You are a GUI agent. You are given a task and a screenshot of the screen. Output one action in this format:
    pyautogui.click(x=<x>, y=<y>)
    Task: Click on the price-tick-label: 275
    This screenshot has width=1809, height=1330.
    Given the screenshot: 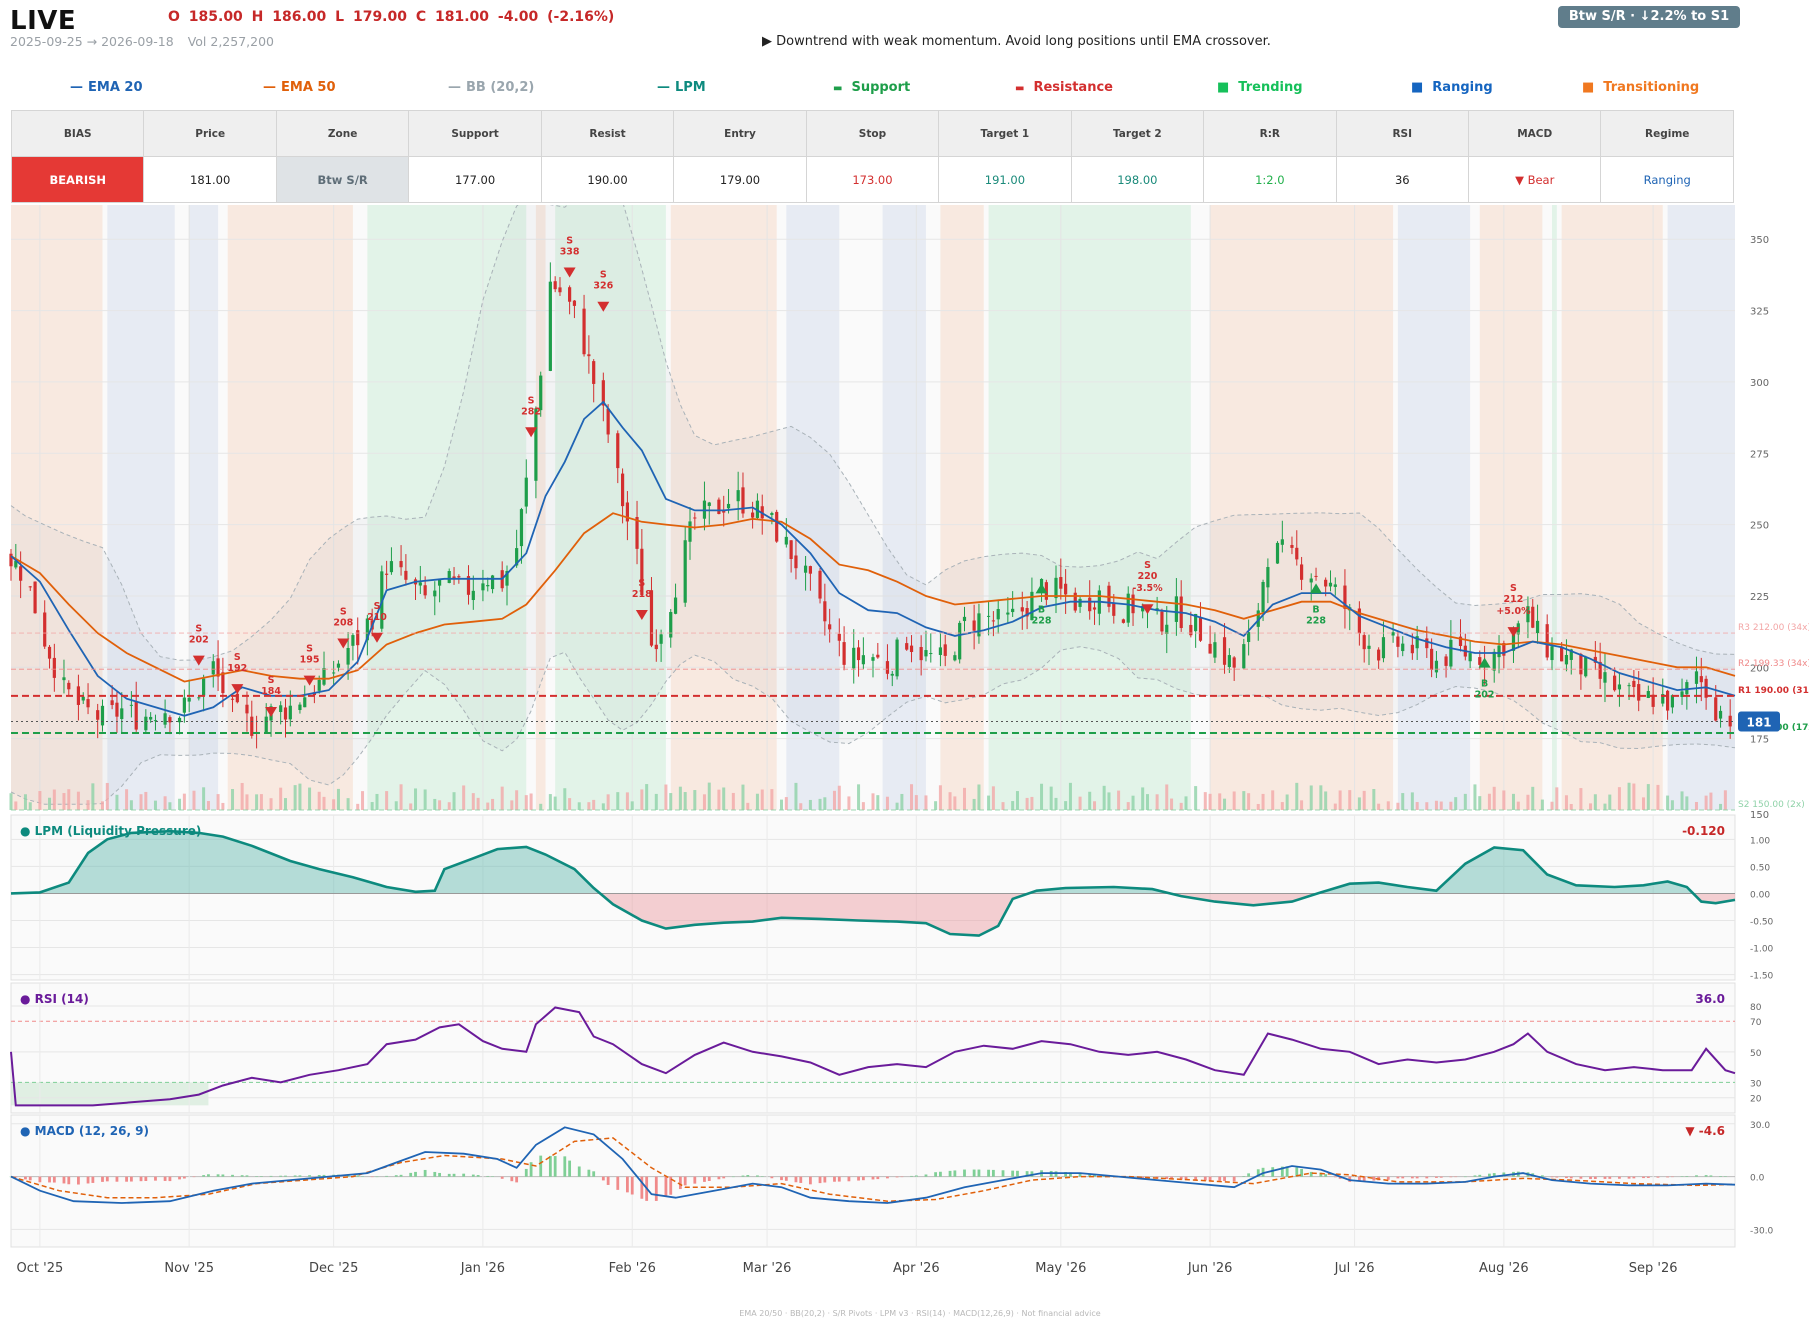 What is the action you would take?
    pyautogui.click(x=1759, y=454)
    